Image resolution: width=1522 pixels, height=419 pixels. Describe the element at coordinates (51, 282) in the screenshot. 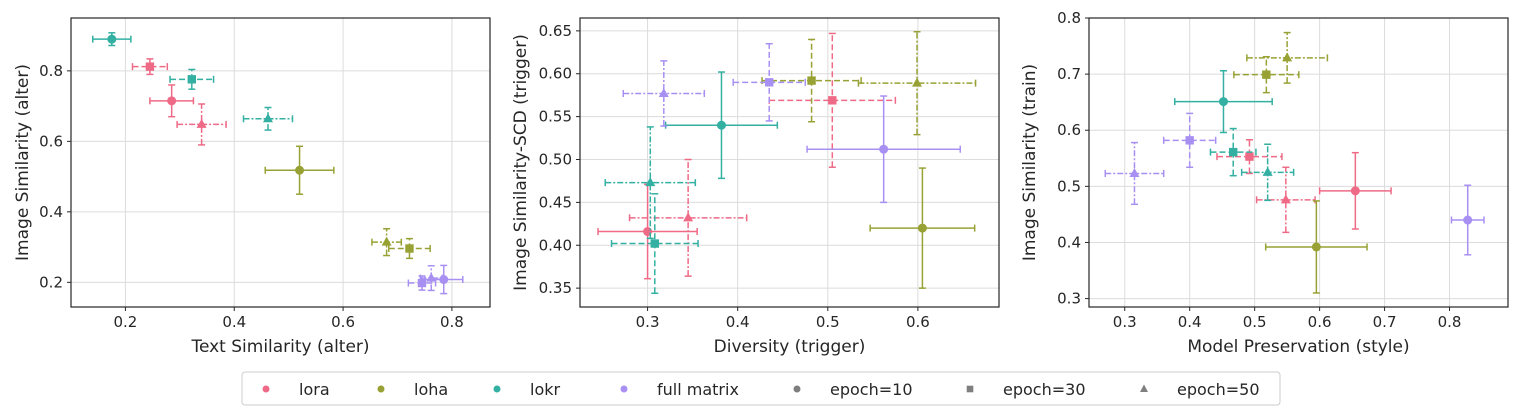

I see `y-tick-label: 0.2` at that location.